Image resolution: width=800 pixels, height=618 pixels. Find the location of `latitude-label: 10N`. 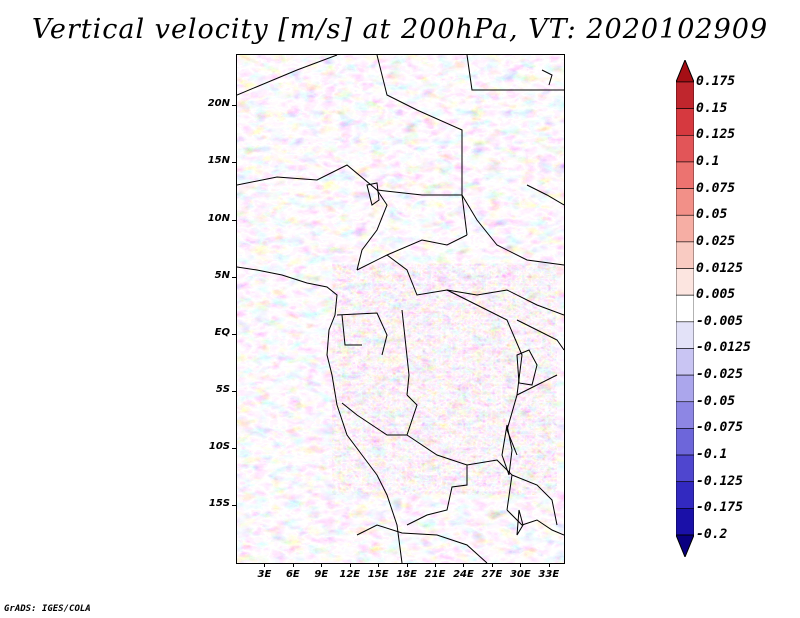

latitude-label: 10N is located at coordinates (218, 218).